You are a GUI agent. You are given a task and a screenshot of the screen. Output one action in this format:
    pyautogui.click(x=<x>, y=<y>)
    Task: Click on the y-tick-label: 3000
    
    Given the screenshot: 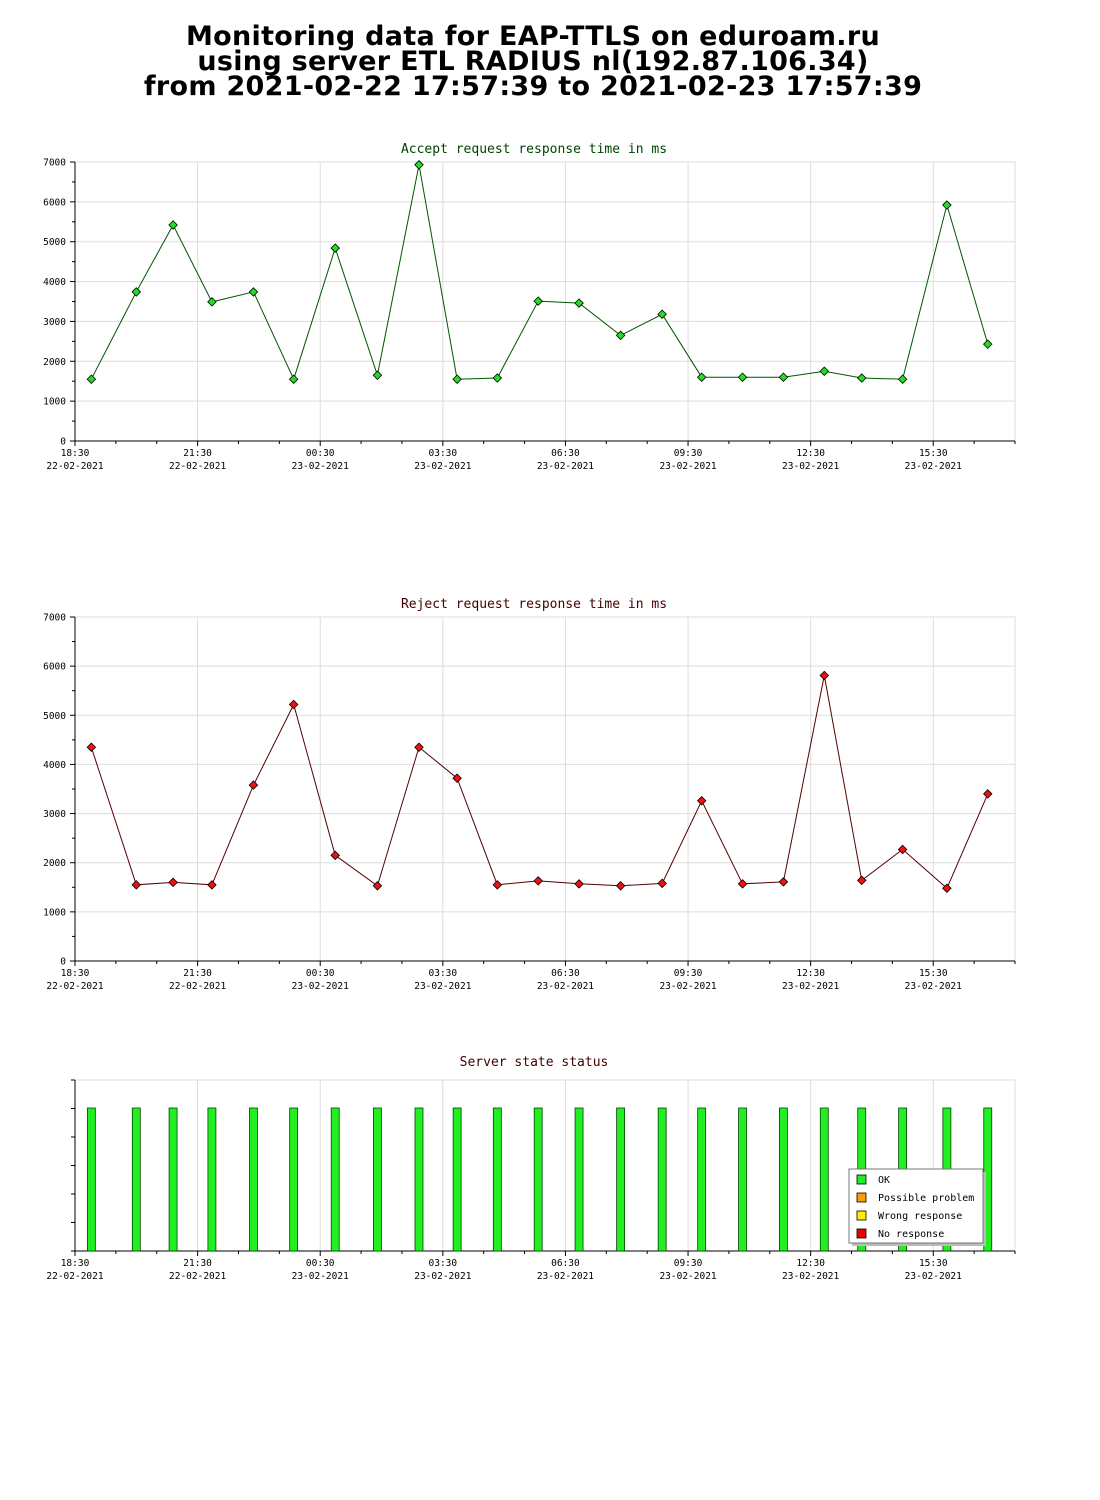 What is the action you would take?
    pyautogui.click(x=54, y=322)
    